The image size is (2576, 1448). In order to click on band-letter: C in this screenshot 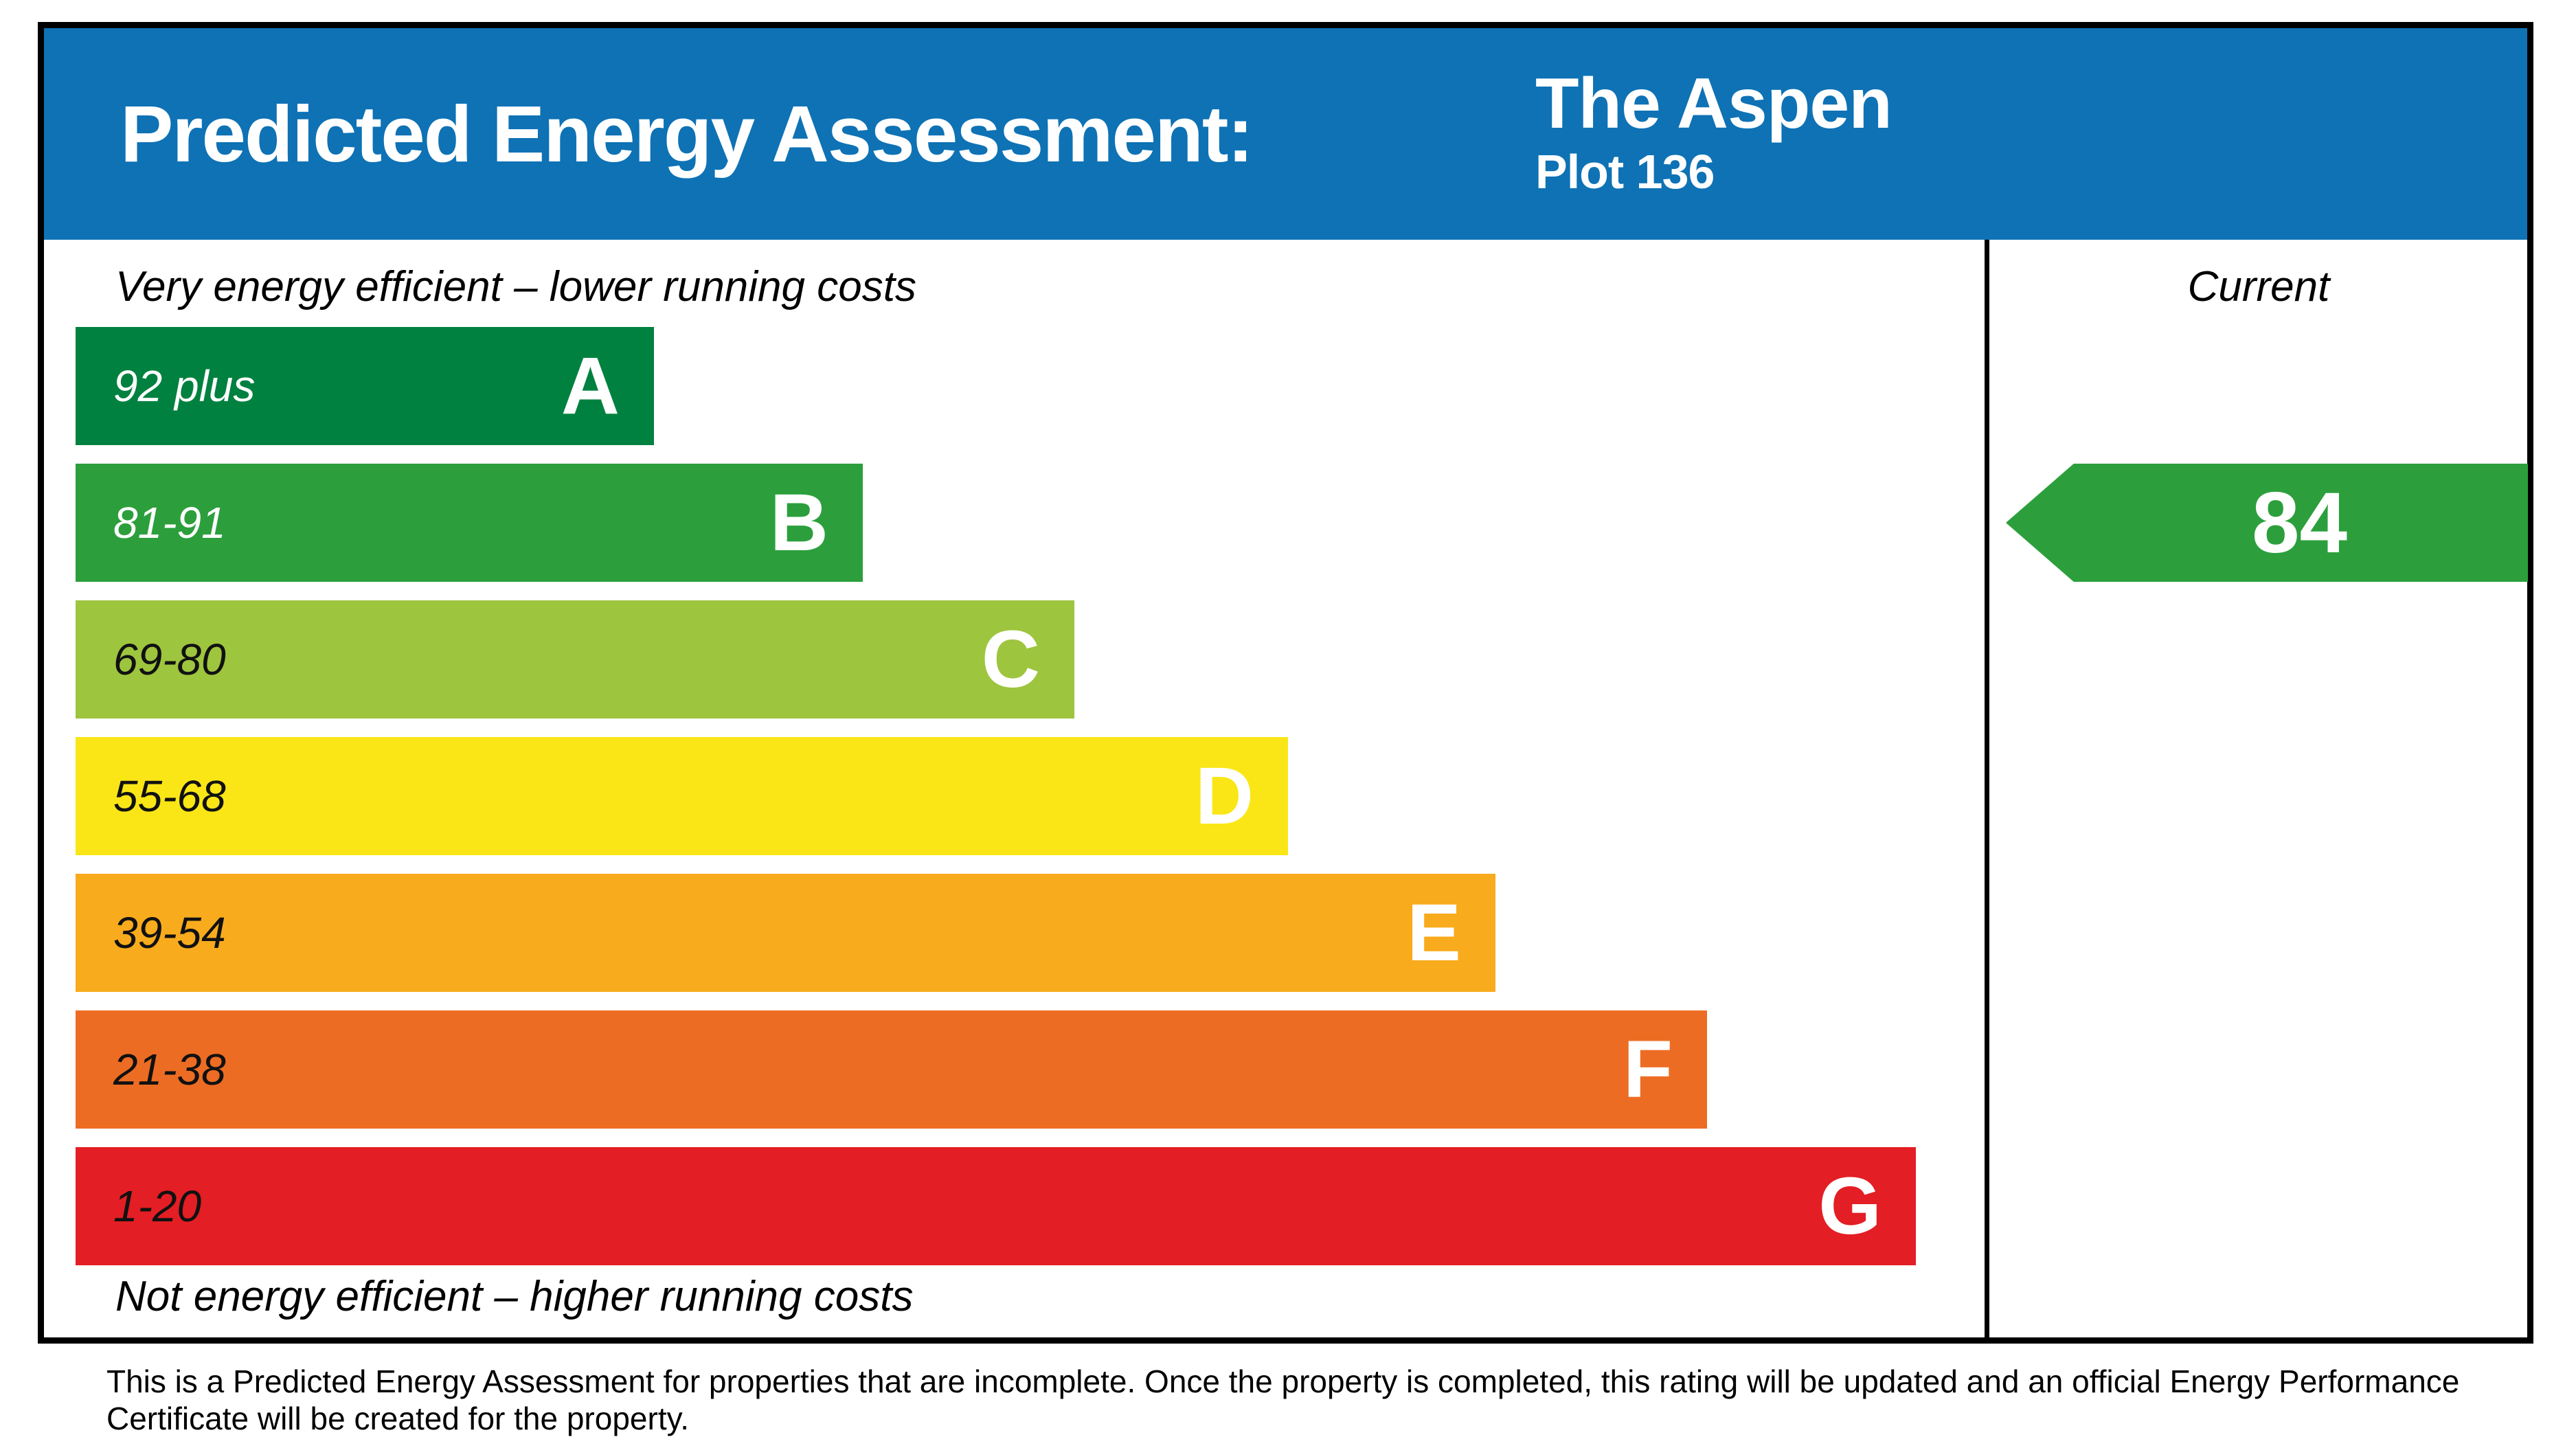, I will do `click(1010, 659)`.